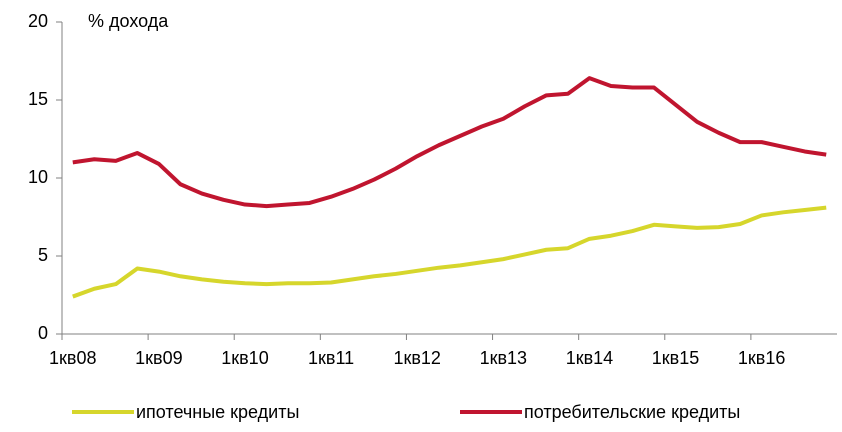 The height and width of the screenshot is (432, 842). What do you see at coordinates (43, 333) in the screenshot?
I see `y-tick-label: 0` at bounding box center [43, 333].